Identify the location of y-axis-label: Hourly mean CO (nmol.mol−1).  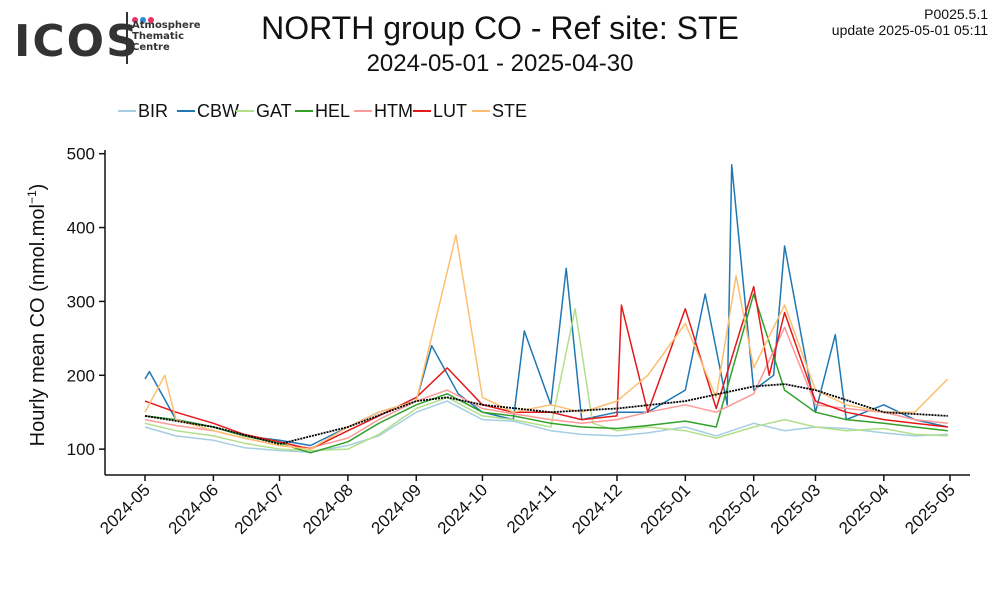
(37, 315).